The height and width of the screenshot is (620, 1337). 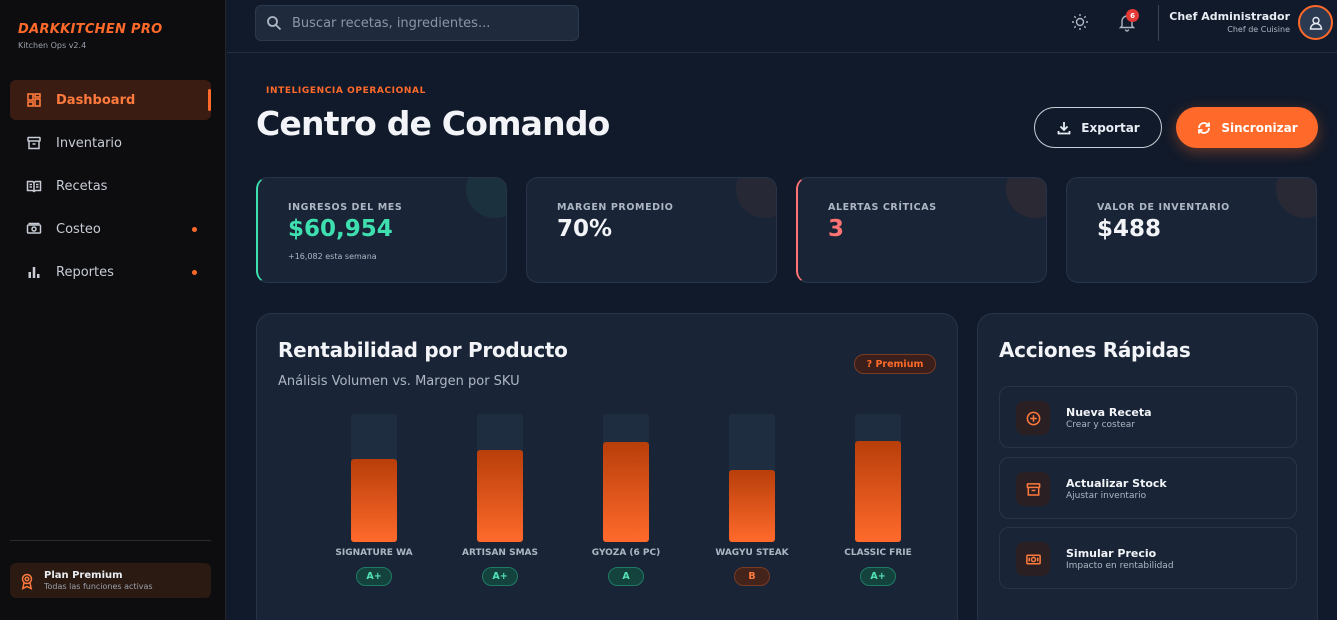 I want to click on sidebar-item-label: Costeo, so click(x=78, y=229).